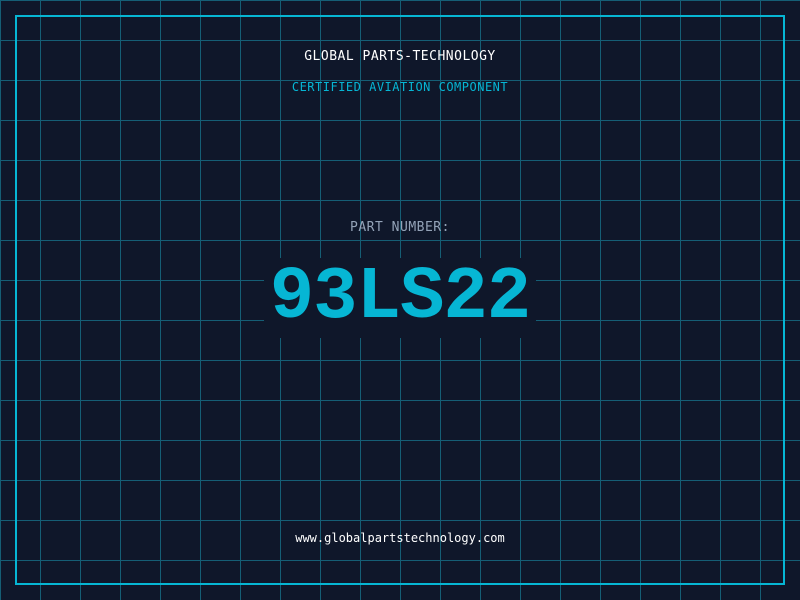  What do you see at coordinates (400, 87) in the screenshot?
I see `certification-subtitle: CERTIFIED AVIATION COMPONENT` at bounding box center [400, 87].